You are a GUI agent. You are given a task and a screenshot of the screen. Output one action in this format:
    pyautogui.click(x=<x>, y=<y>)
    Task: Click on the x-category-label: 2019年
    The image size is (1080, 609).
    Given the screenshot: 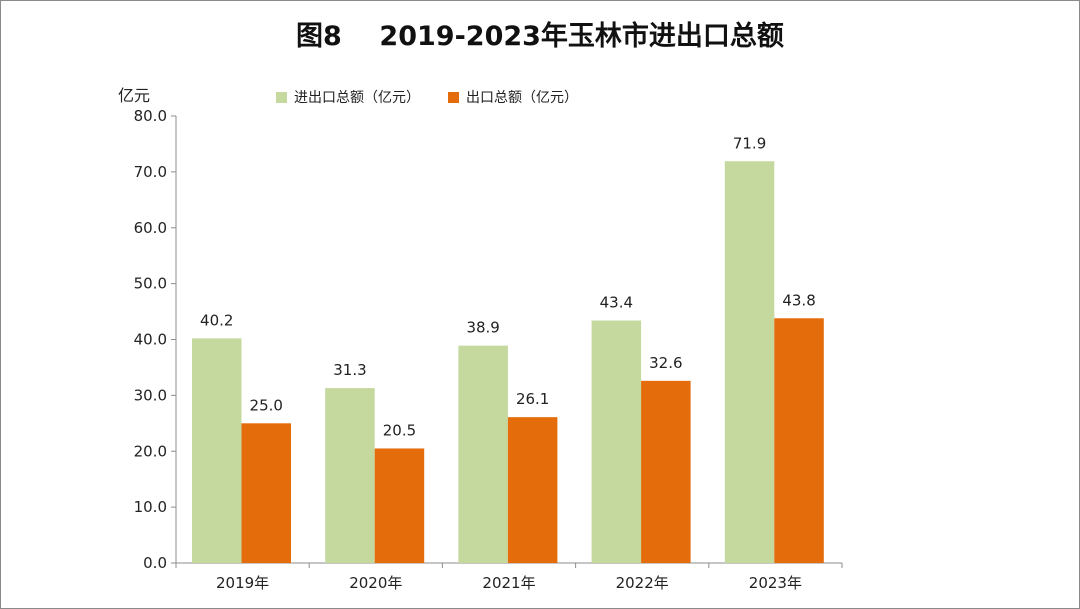 What is the action you would take?
    pyautogui.click(x=242, y=583)
    